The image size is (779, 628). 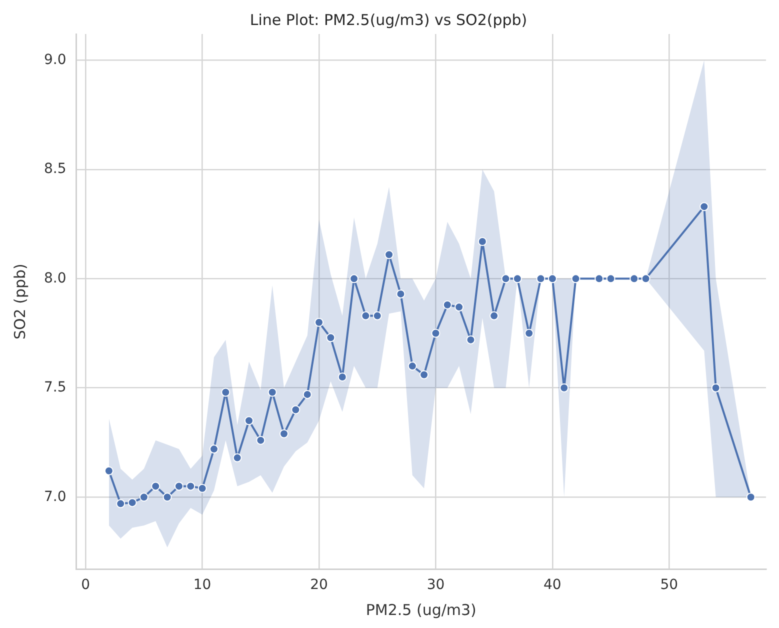 I want to click on chart-title: Line Plot: PM2.5(ug/m3) vs SO2(ppb), so click(x=389, y=19).